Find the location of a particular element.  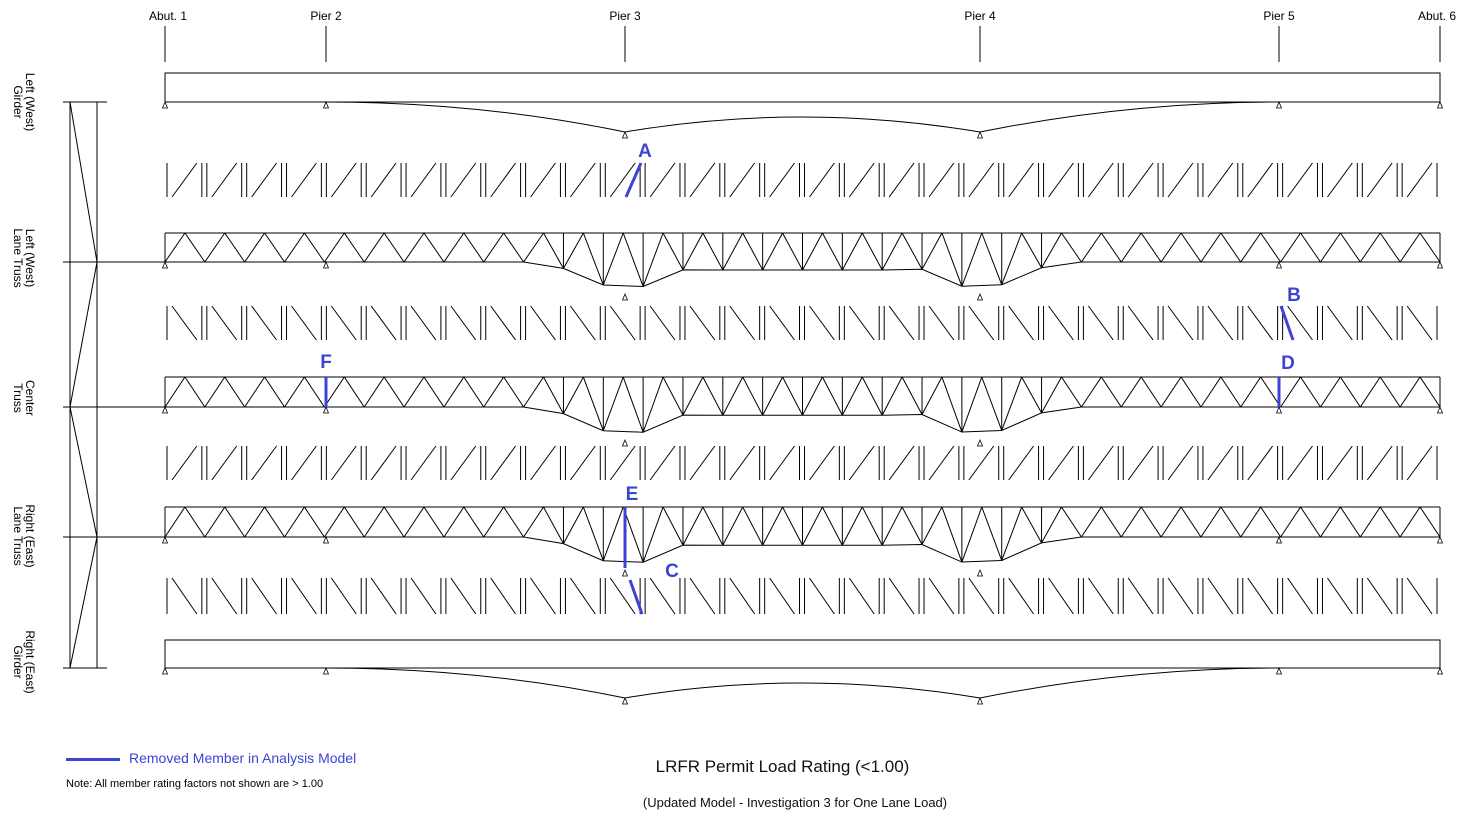

right-girder is located at coordinates (802, 672).